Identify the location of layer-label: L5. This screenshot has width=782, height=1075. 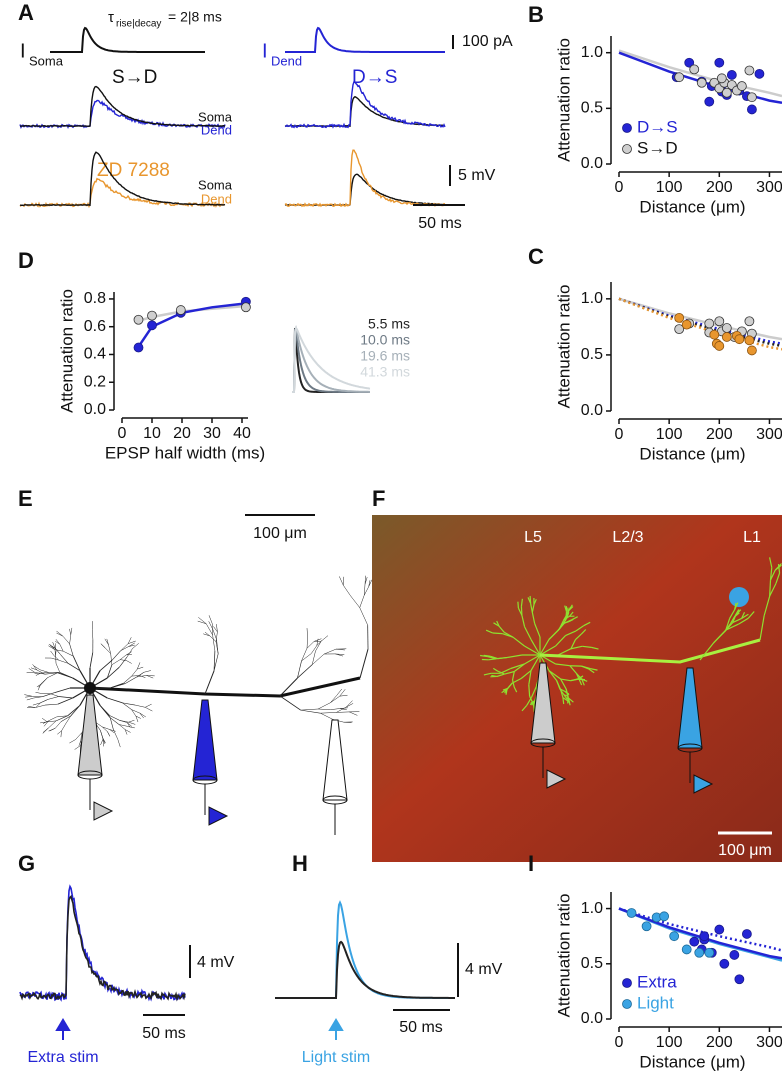
(533, 537).